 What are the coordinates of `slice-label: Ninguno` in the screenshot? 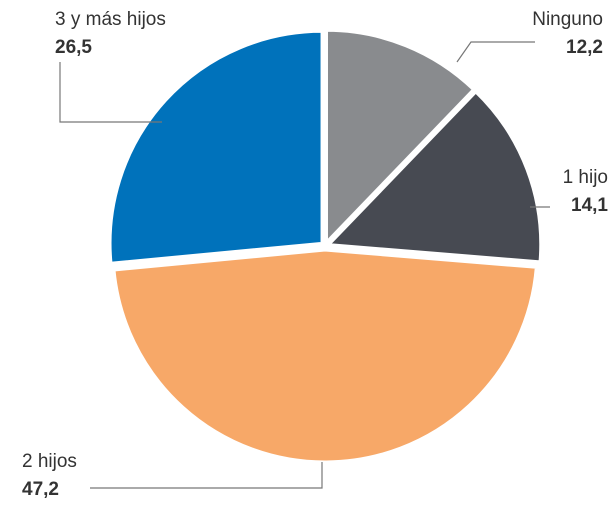 It's located at (567, 19).